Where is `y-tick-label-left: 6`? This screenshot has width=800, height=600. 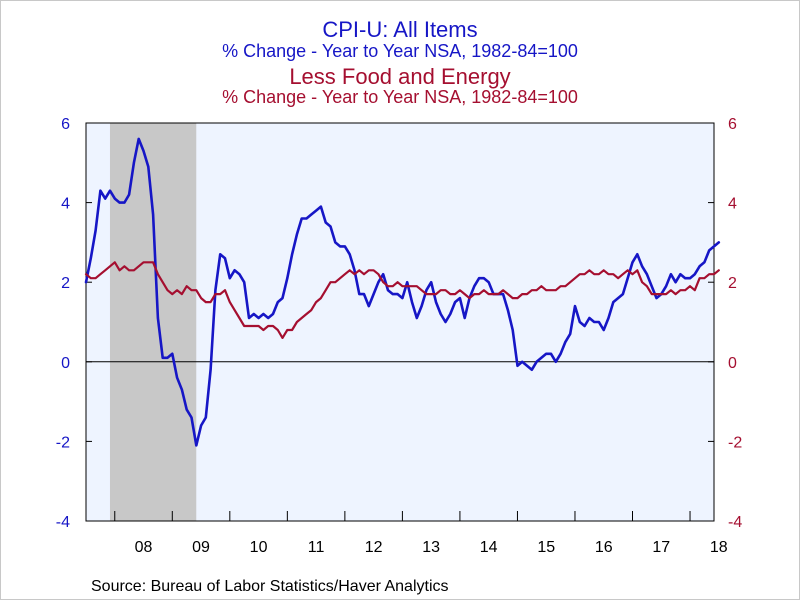 y-tick-label-left: 6 is located at coordinates (65, 124).